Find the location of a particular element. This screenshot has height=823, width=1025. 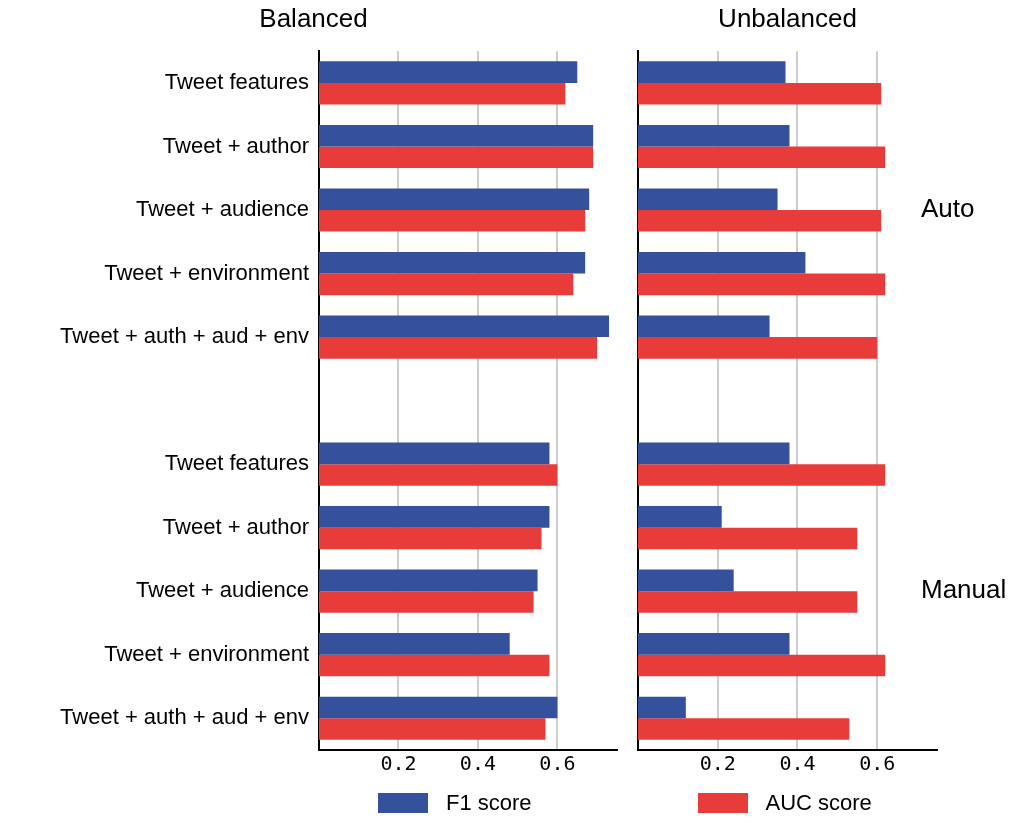

chart-title: Unbalanced is located at coordinates (787, 17).